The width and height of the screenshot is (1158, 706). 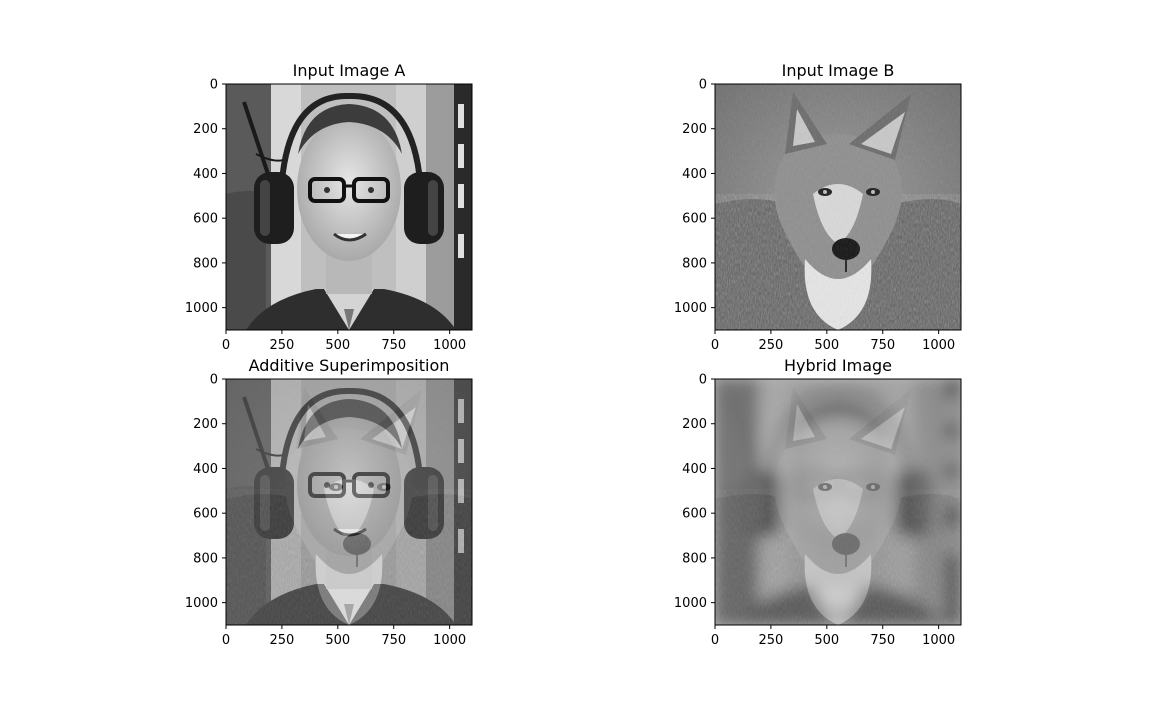 What do you see at coordinates (694, 558) in the screenshot?
I see `hybrid-image-ytick-label: 800` at bounding box center [694, 558].